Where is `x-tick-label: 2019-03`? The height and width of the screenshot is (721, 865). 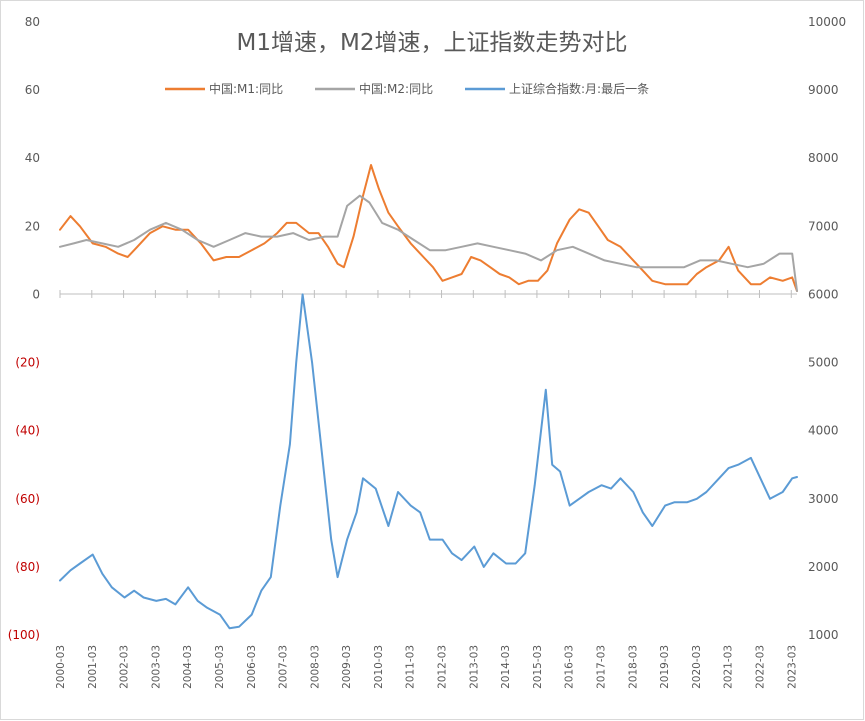 x-tick-label: 2019-03 is located at coordinates (665, 667).